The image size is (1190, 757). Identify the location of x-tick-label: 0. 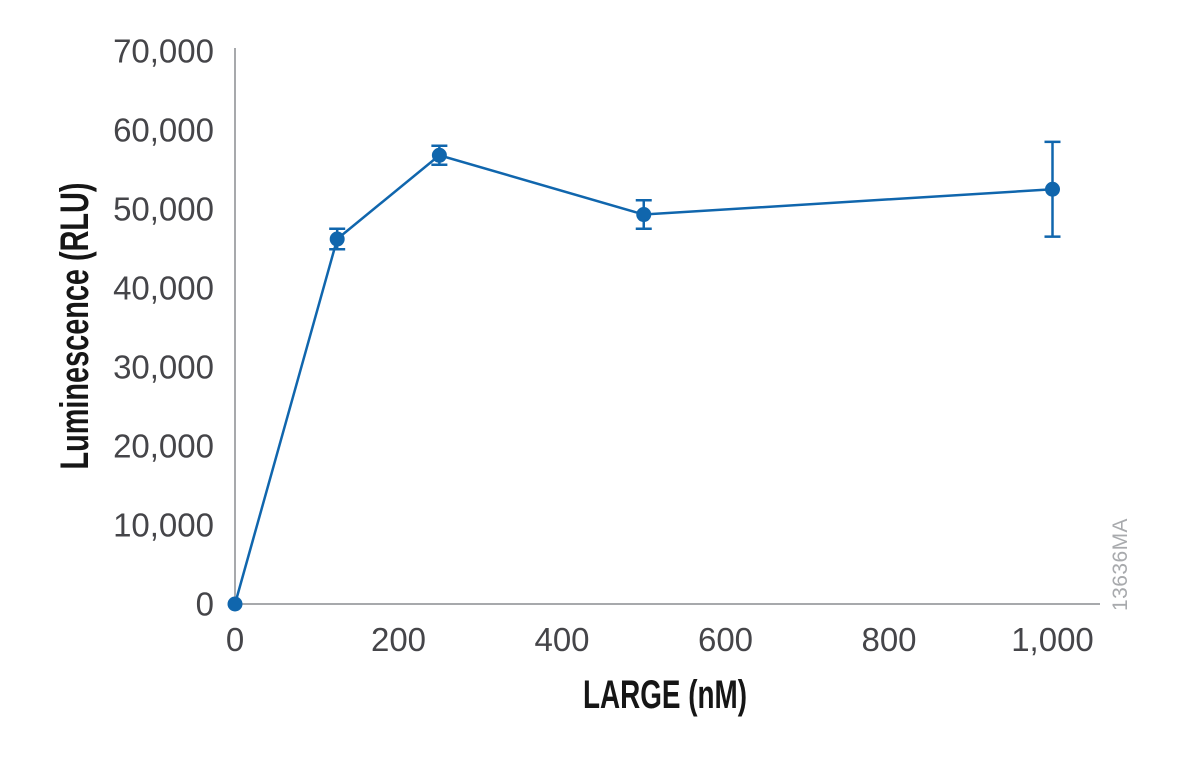
(235, 639).